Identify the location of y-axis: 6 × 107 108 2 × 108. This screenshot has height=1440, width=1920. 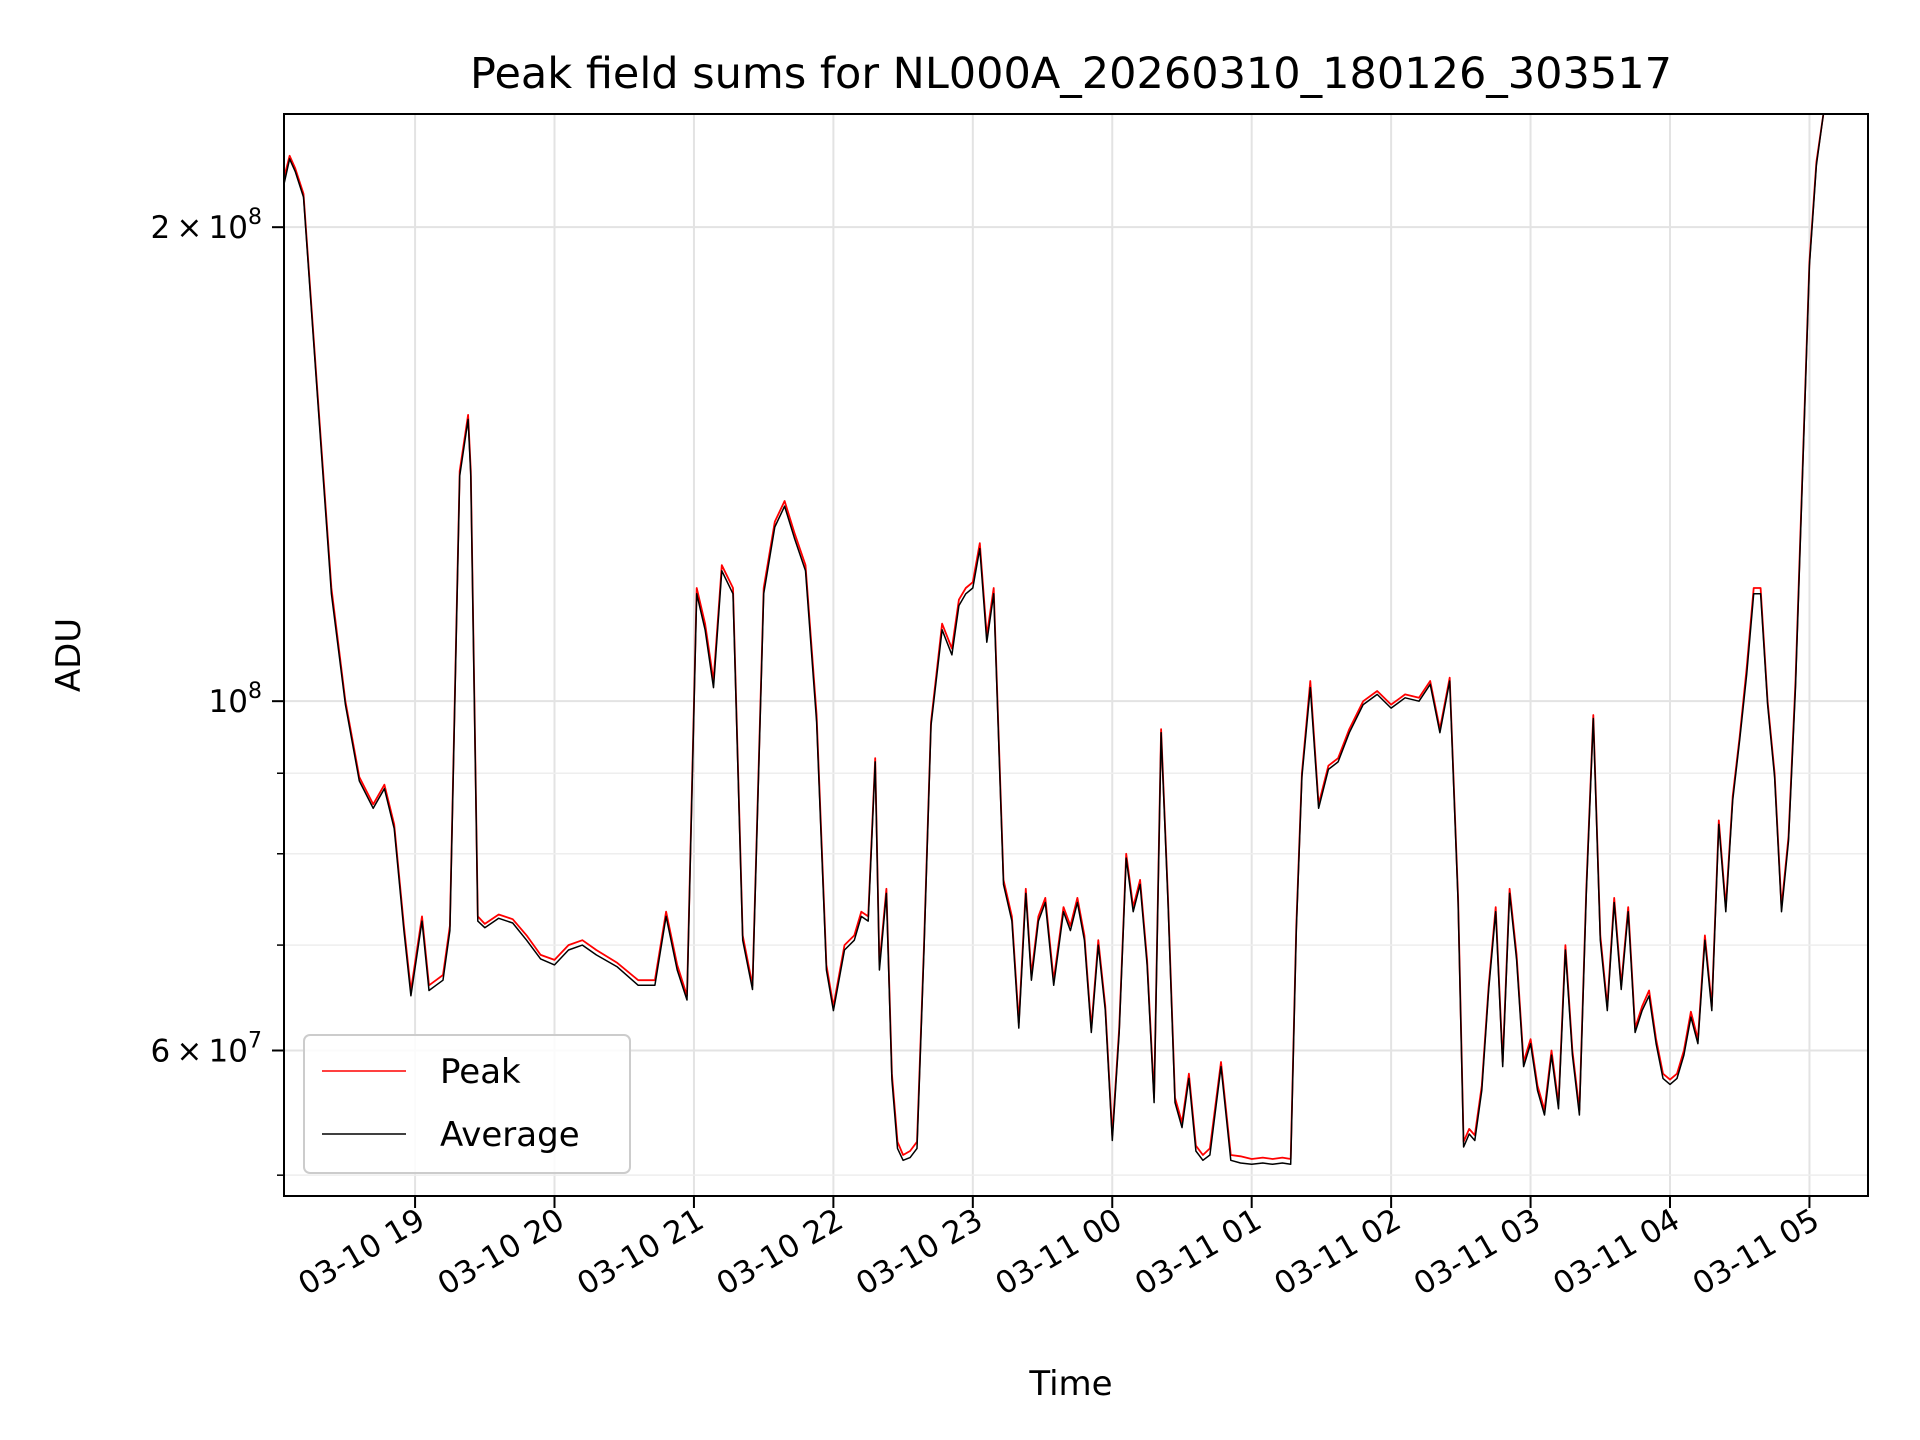
(217, 690).